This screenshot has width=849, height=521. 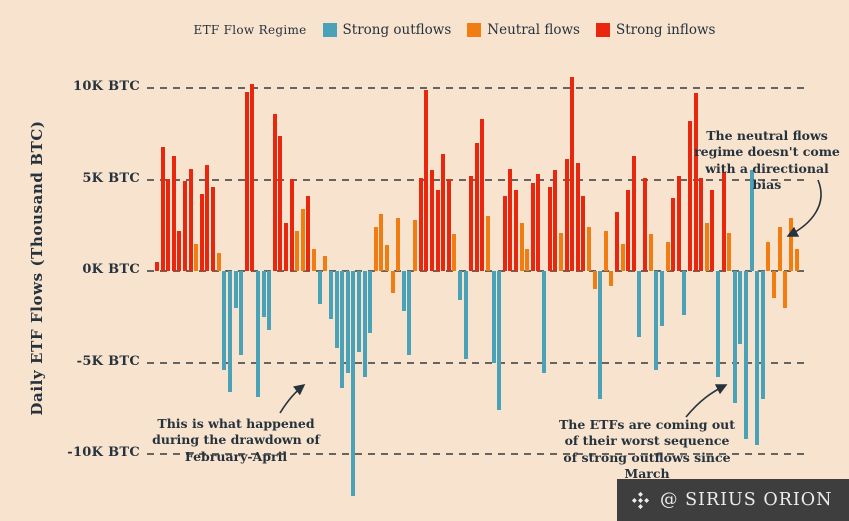 What do you see at coordinates (746, 500) in the screenshot?
I see `watermark-text: @ SIRIUS ORION` at bounding box center [746, 500].